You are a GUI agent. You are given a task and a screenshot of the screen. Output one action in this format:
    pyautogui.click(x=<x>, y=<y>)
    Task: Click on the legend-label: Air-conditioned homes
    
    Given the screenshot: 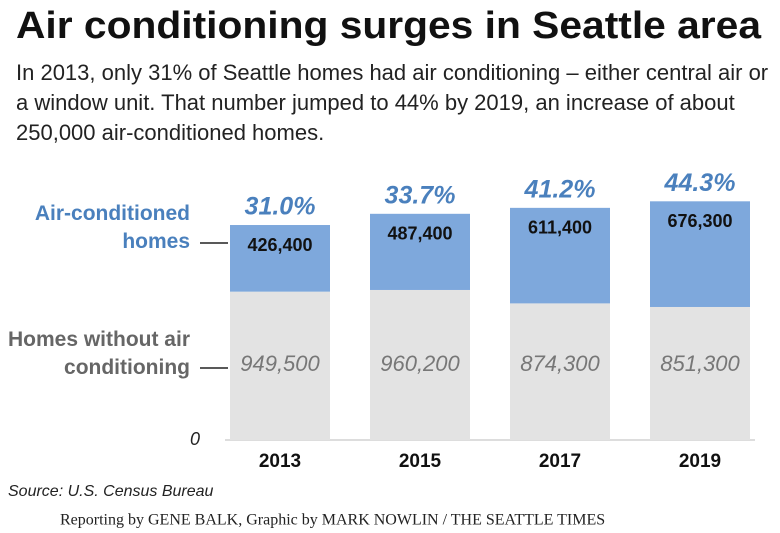 What is the action you would take?
    pyautogui.click(x=112, y=227)
    